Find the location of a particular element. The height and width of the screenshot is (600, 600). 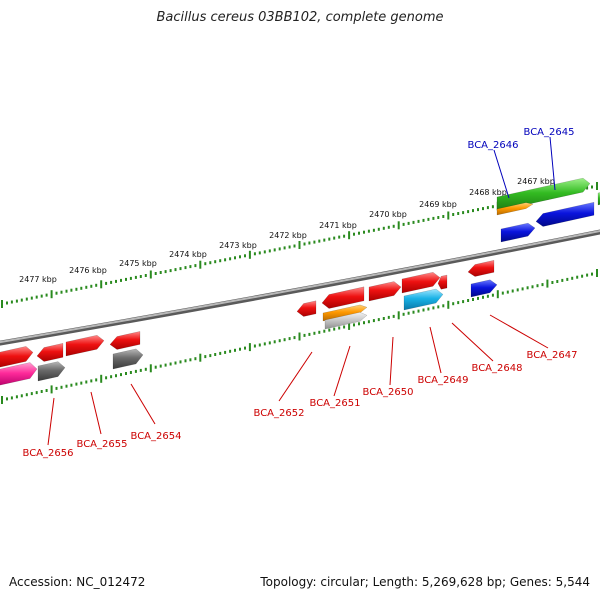

gene-2651-arrow is located at coordinates (345, 313).